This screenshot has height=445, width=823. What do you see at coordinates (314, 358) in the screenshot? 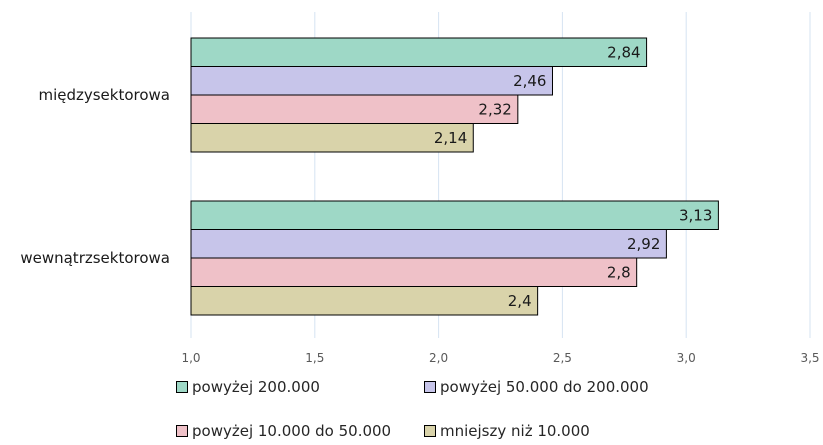
I see `x-tick-label: 1,5` at bounding box center [314, 358].